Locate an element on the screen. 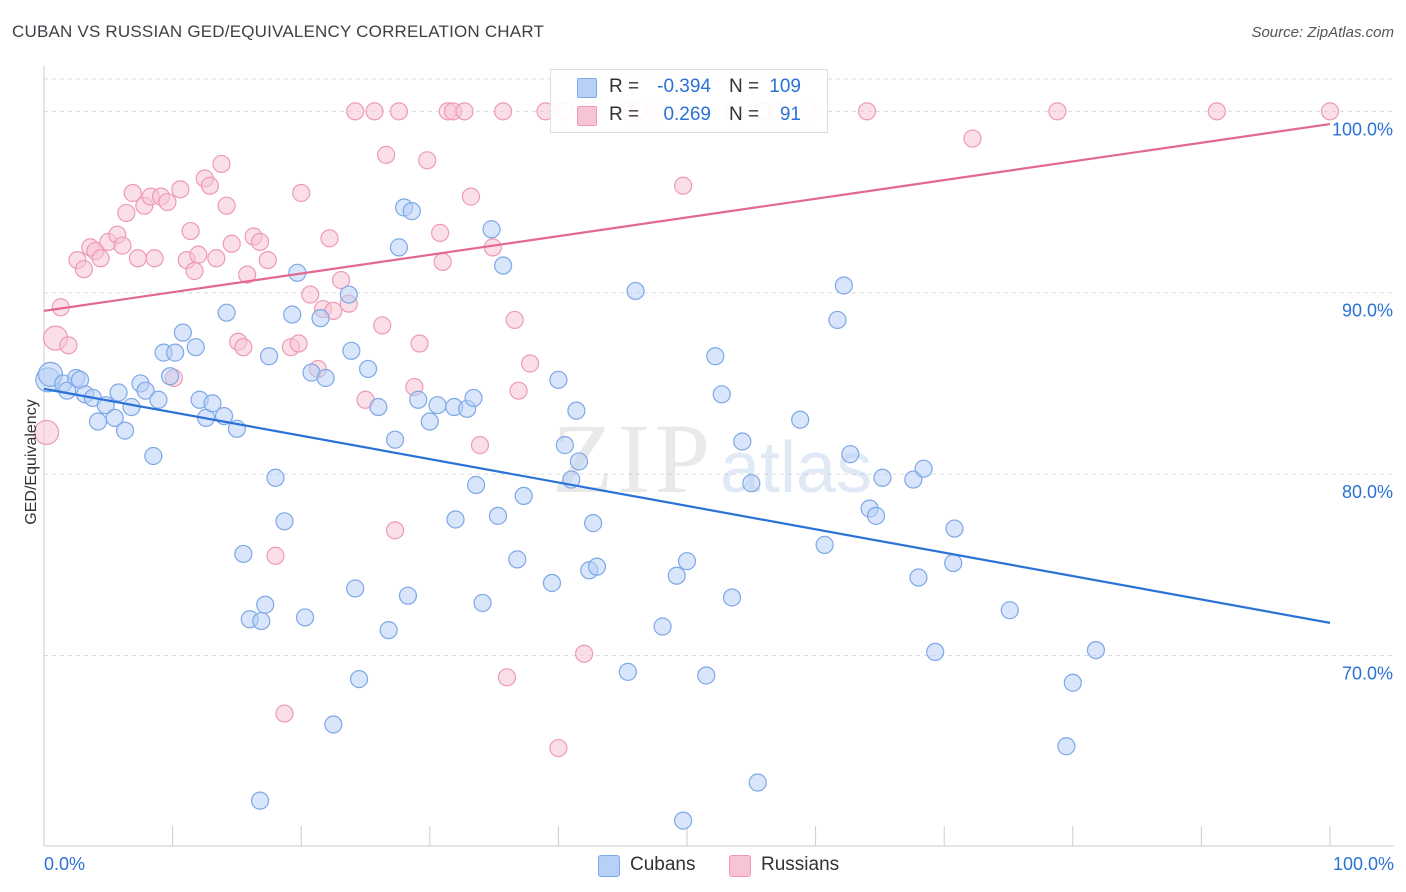 Image resolution: width=1406 pixels, height=892 pixels. russians-label: Russians is located at coordinates (800, 864).